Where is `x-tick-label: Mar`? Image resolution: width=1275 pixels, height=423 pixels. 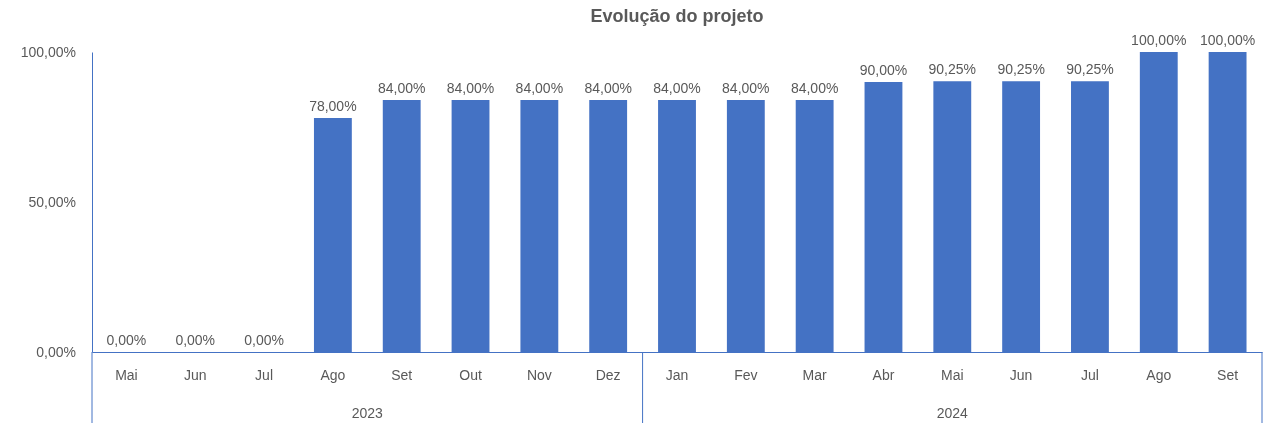
x-tick-label: Mar is located at coordinates (815, 374).